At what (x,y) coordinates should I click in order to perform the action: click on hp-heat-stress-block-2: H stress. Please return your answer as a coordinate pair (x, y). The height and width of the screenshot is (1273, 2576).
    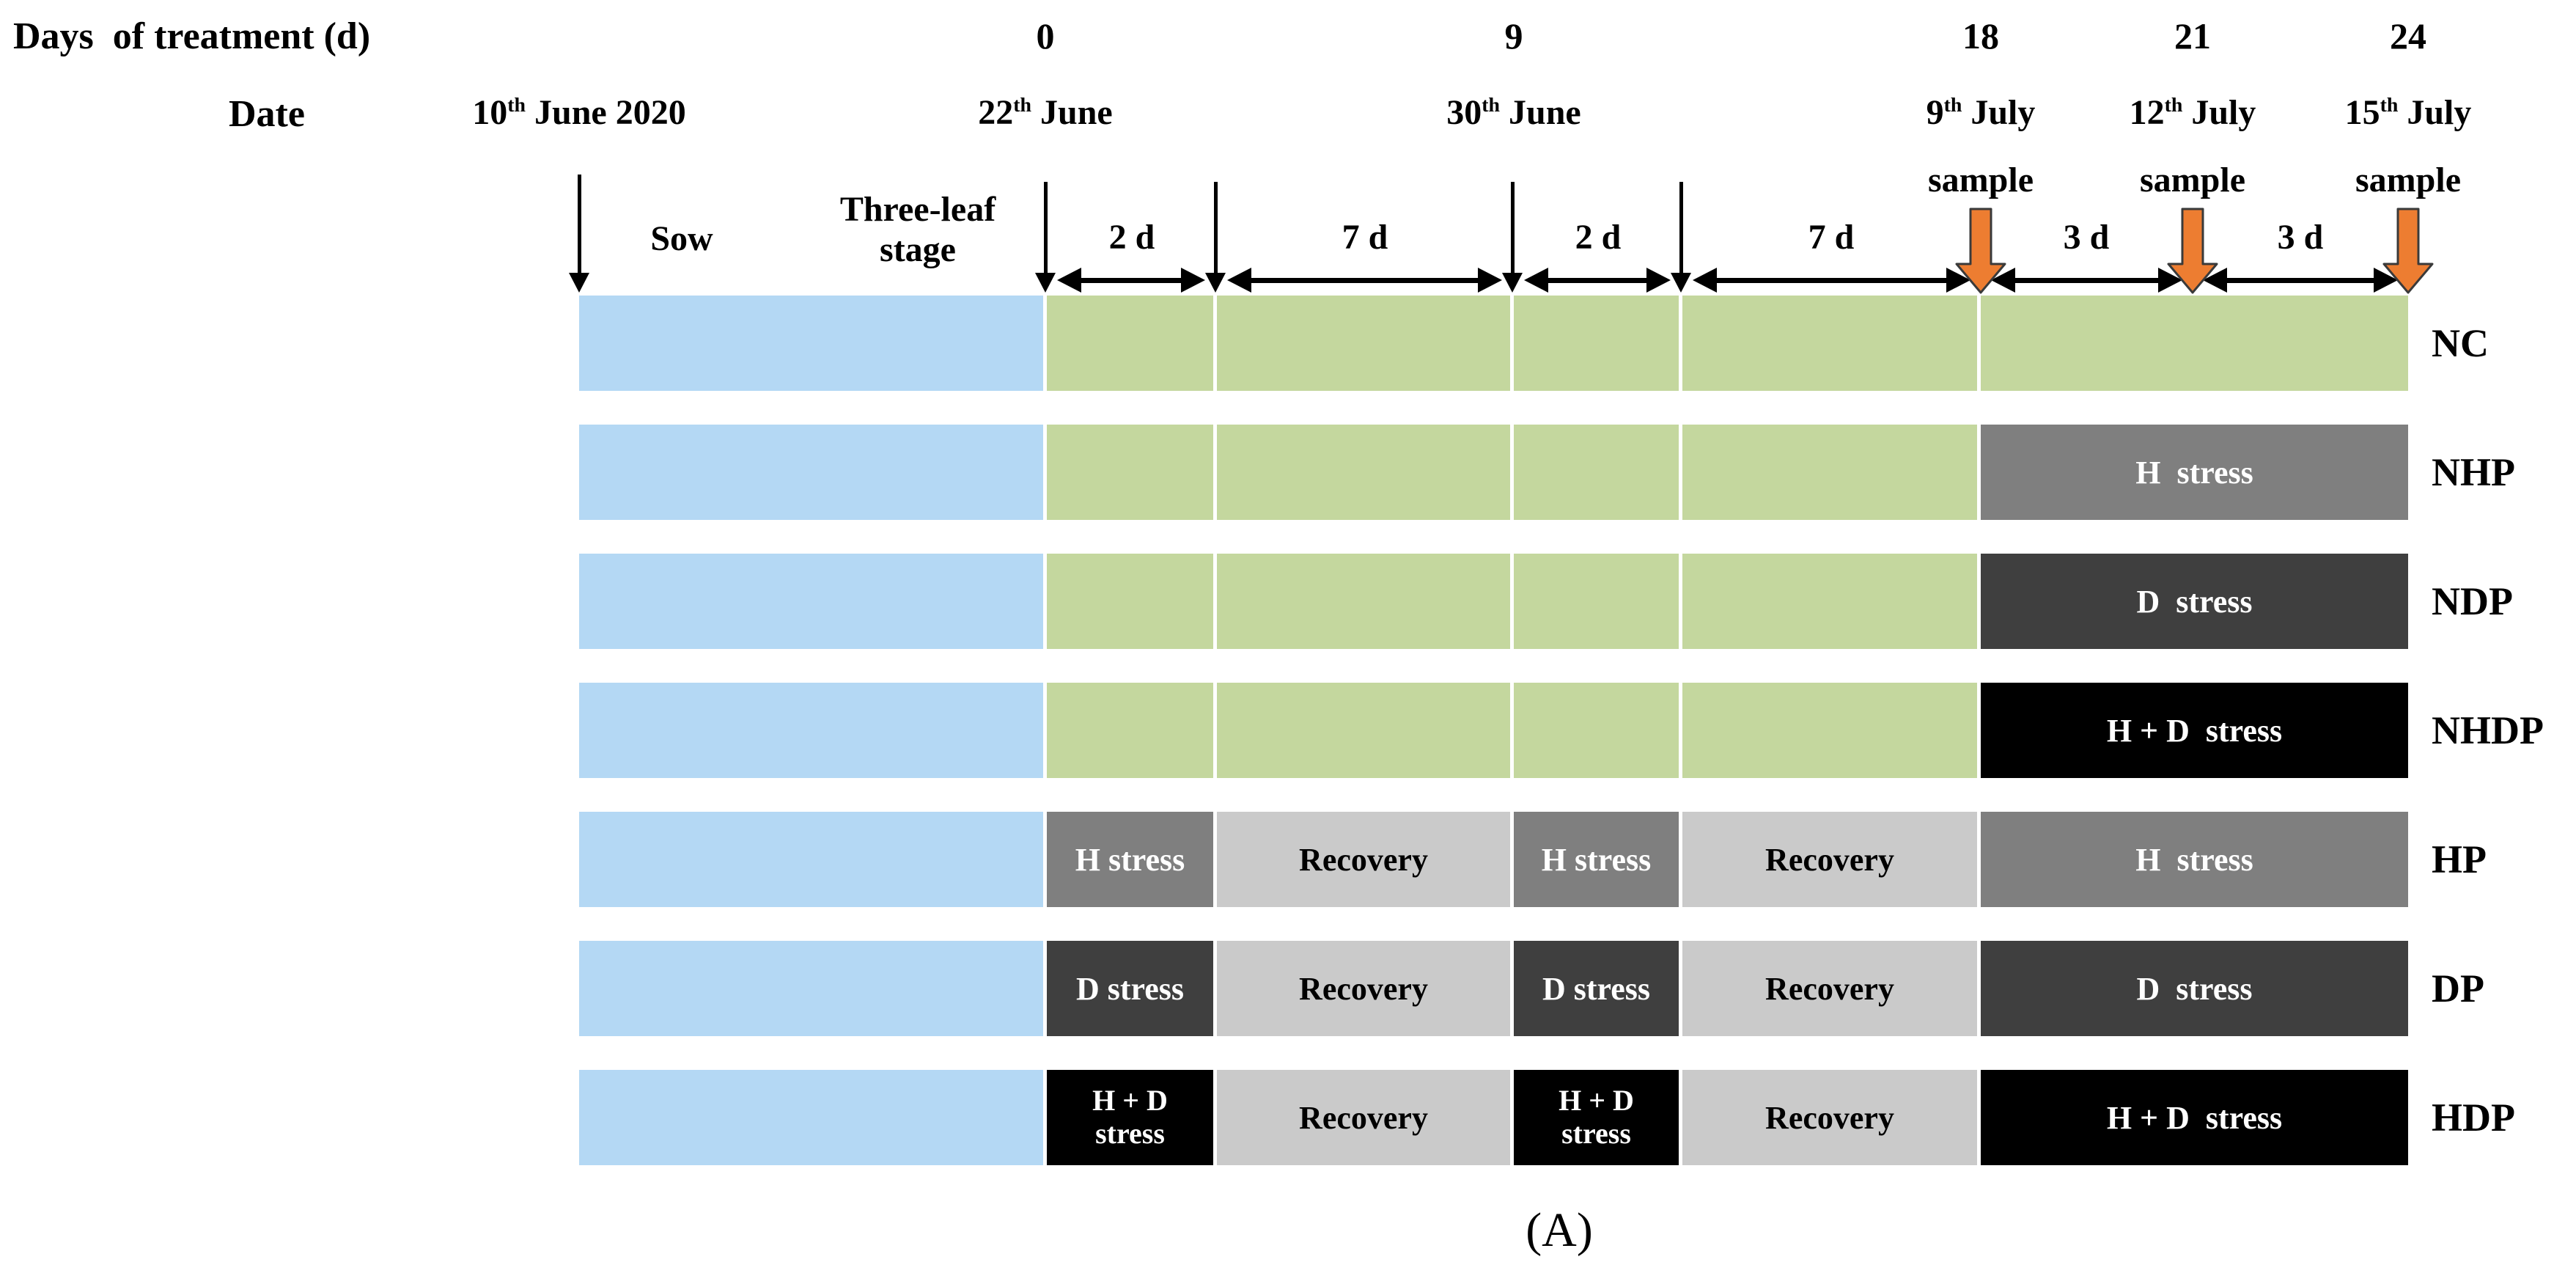
    Looking at the image, I should click on (1596, 860).